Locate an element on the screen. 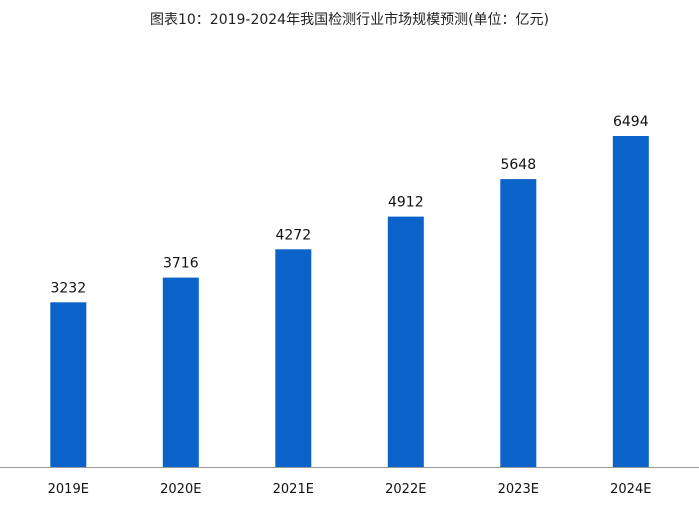 The width and height of the screenshot is (699, 507). bar-2021E is located at coordinates (293, 358).